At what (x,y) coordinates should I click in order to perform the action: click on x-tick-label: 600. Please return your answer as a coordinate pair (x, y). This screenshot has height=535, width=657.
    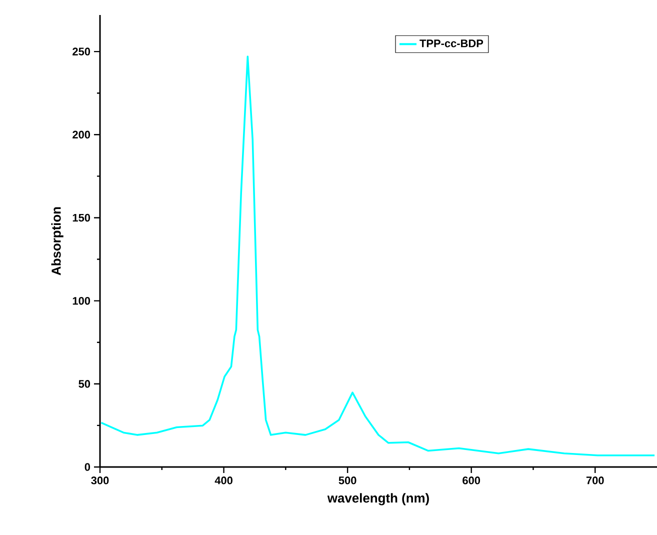
    Looking at the image, I should click on (471, 480).